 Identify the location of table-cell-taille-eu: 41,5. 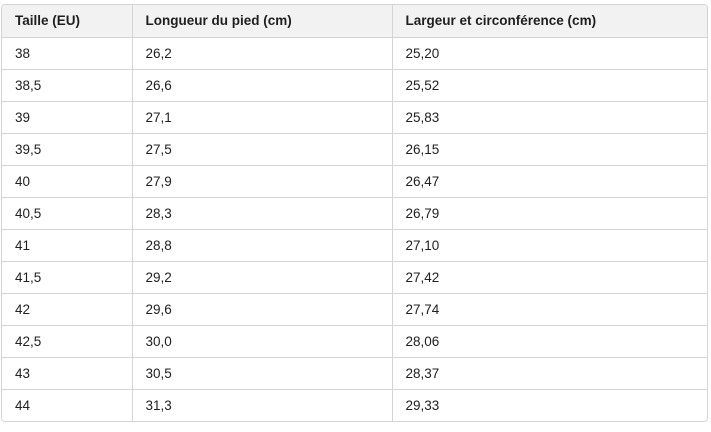
(67, 277).